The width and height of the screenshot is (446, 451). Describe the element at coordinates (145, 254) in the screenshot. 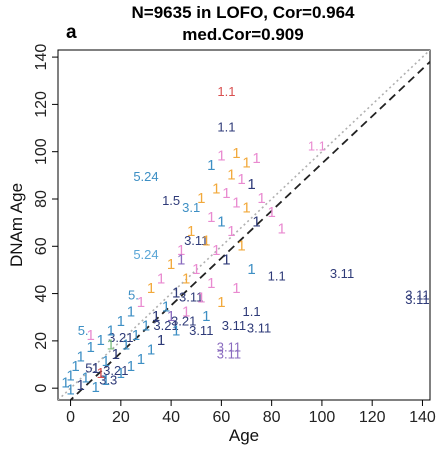

I see `data-point: 5.24` at that location.